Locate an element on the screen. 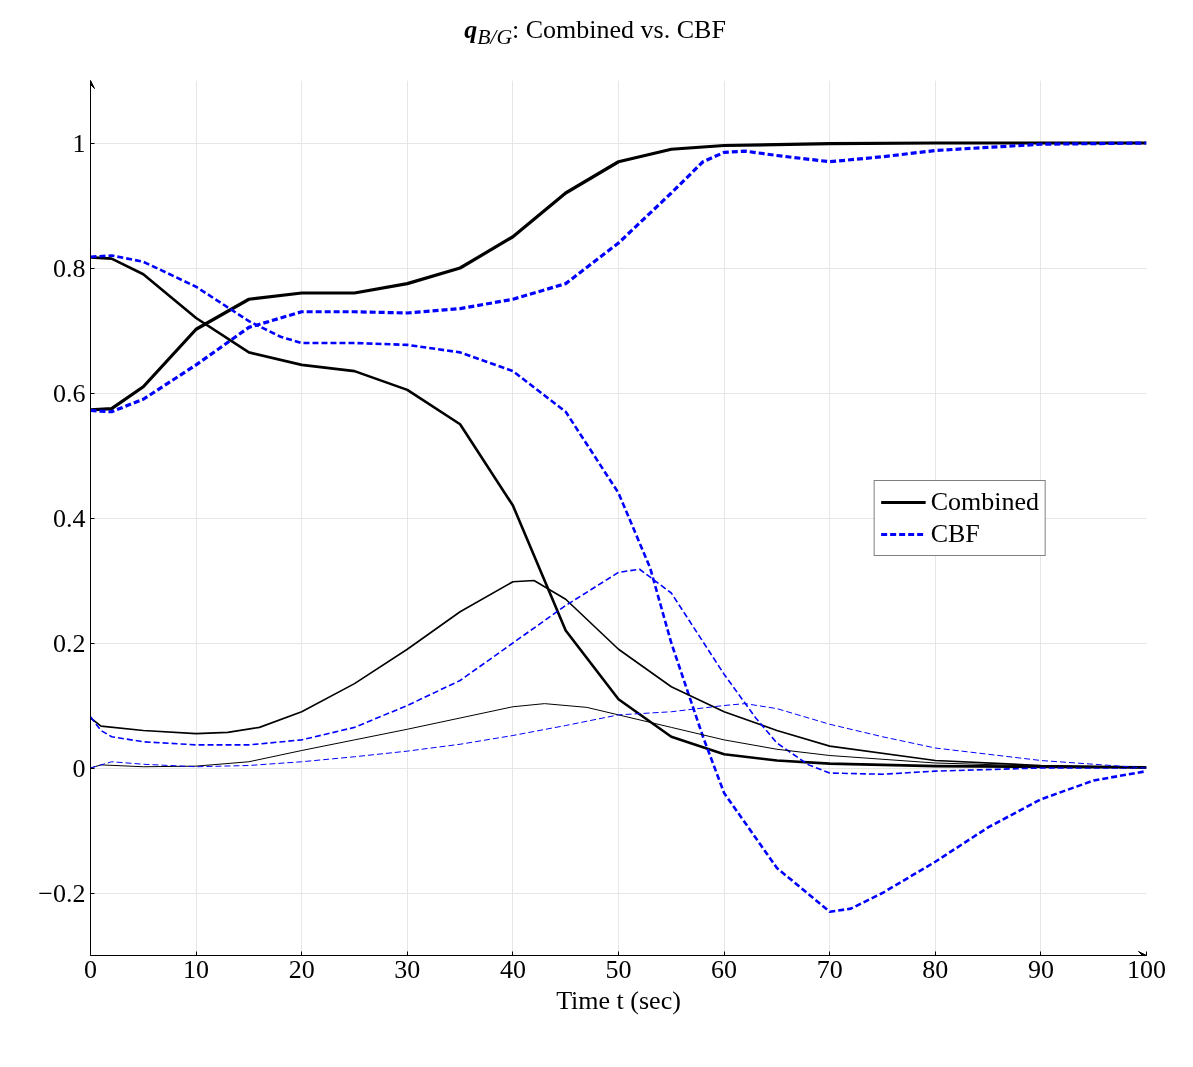 Image resolution: width=1193 pixels, height=1067 pixels. y-tick-label: 0.4 is located at coordinates (69, 518).